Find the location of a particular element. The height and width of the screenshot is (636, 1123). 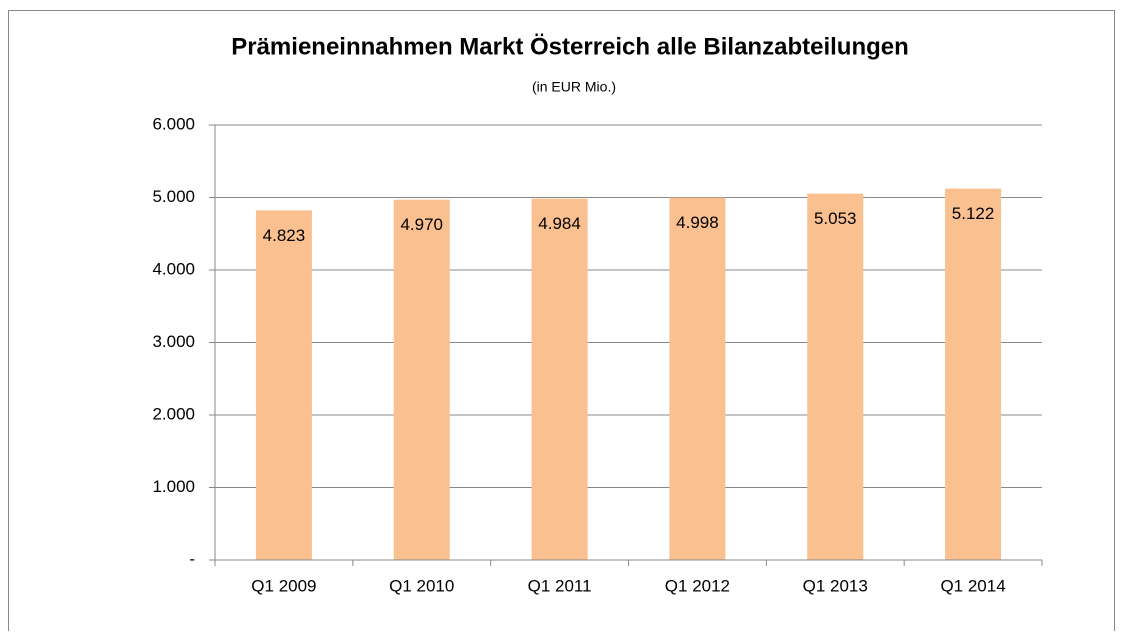

data-label: 4.970 is located at coordinates (421, 224).